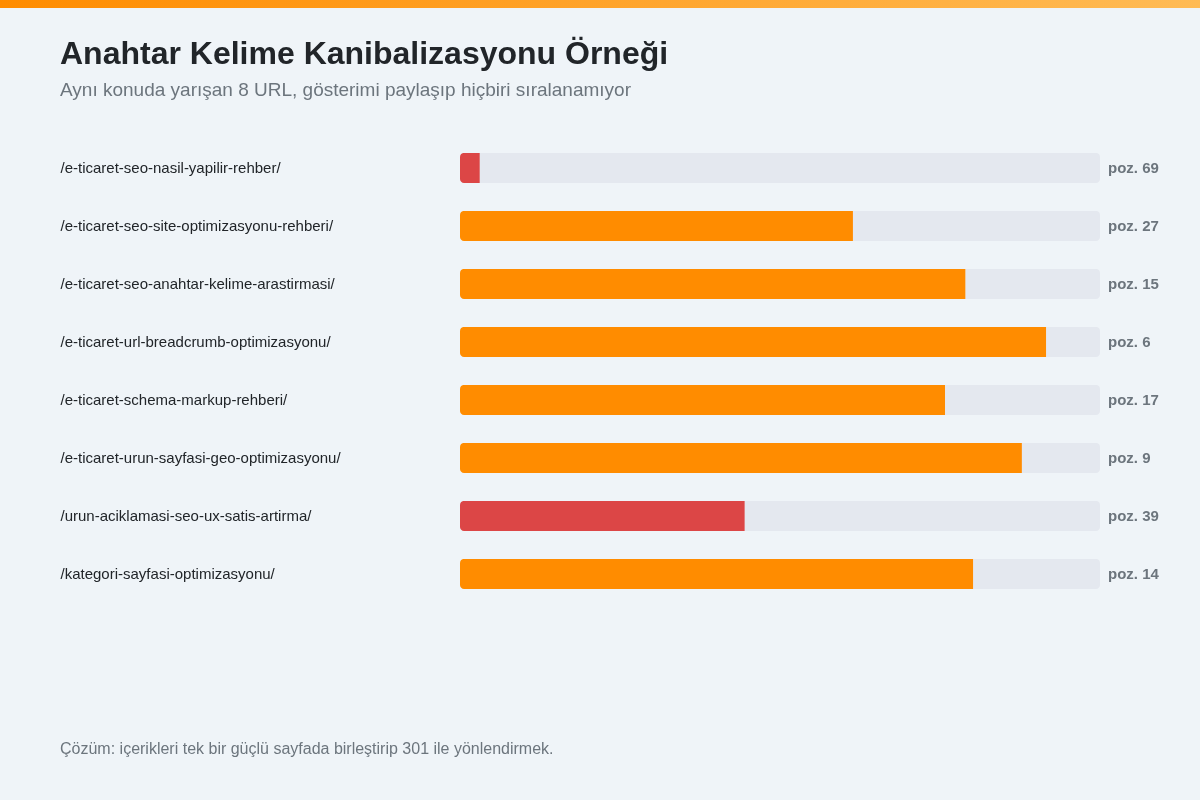 This screenshot has width=1200, height=800. Describe the element at coordinates (168, 573) in the screenshot. I see `y-tick-label: /kategori-sayfasi-optimizasyonu/` at that location.